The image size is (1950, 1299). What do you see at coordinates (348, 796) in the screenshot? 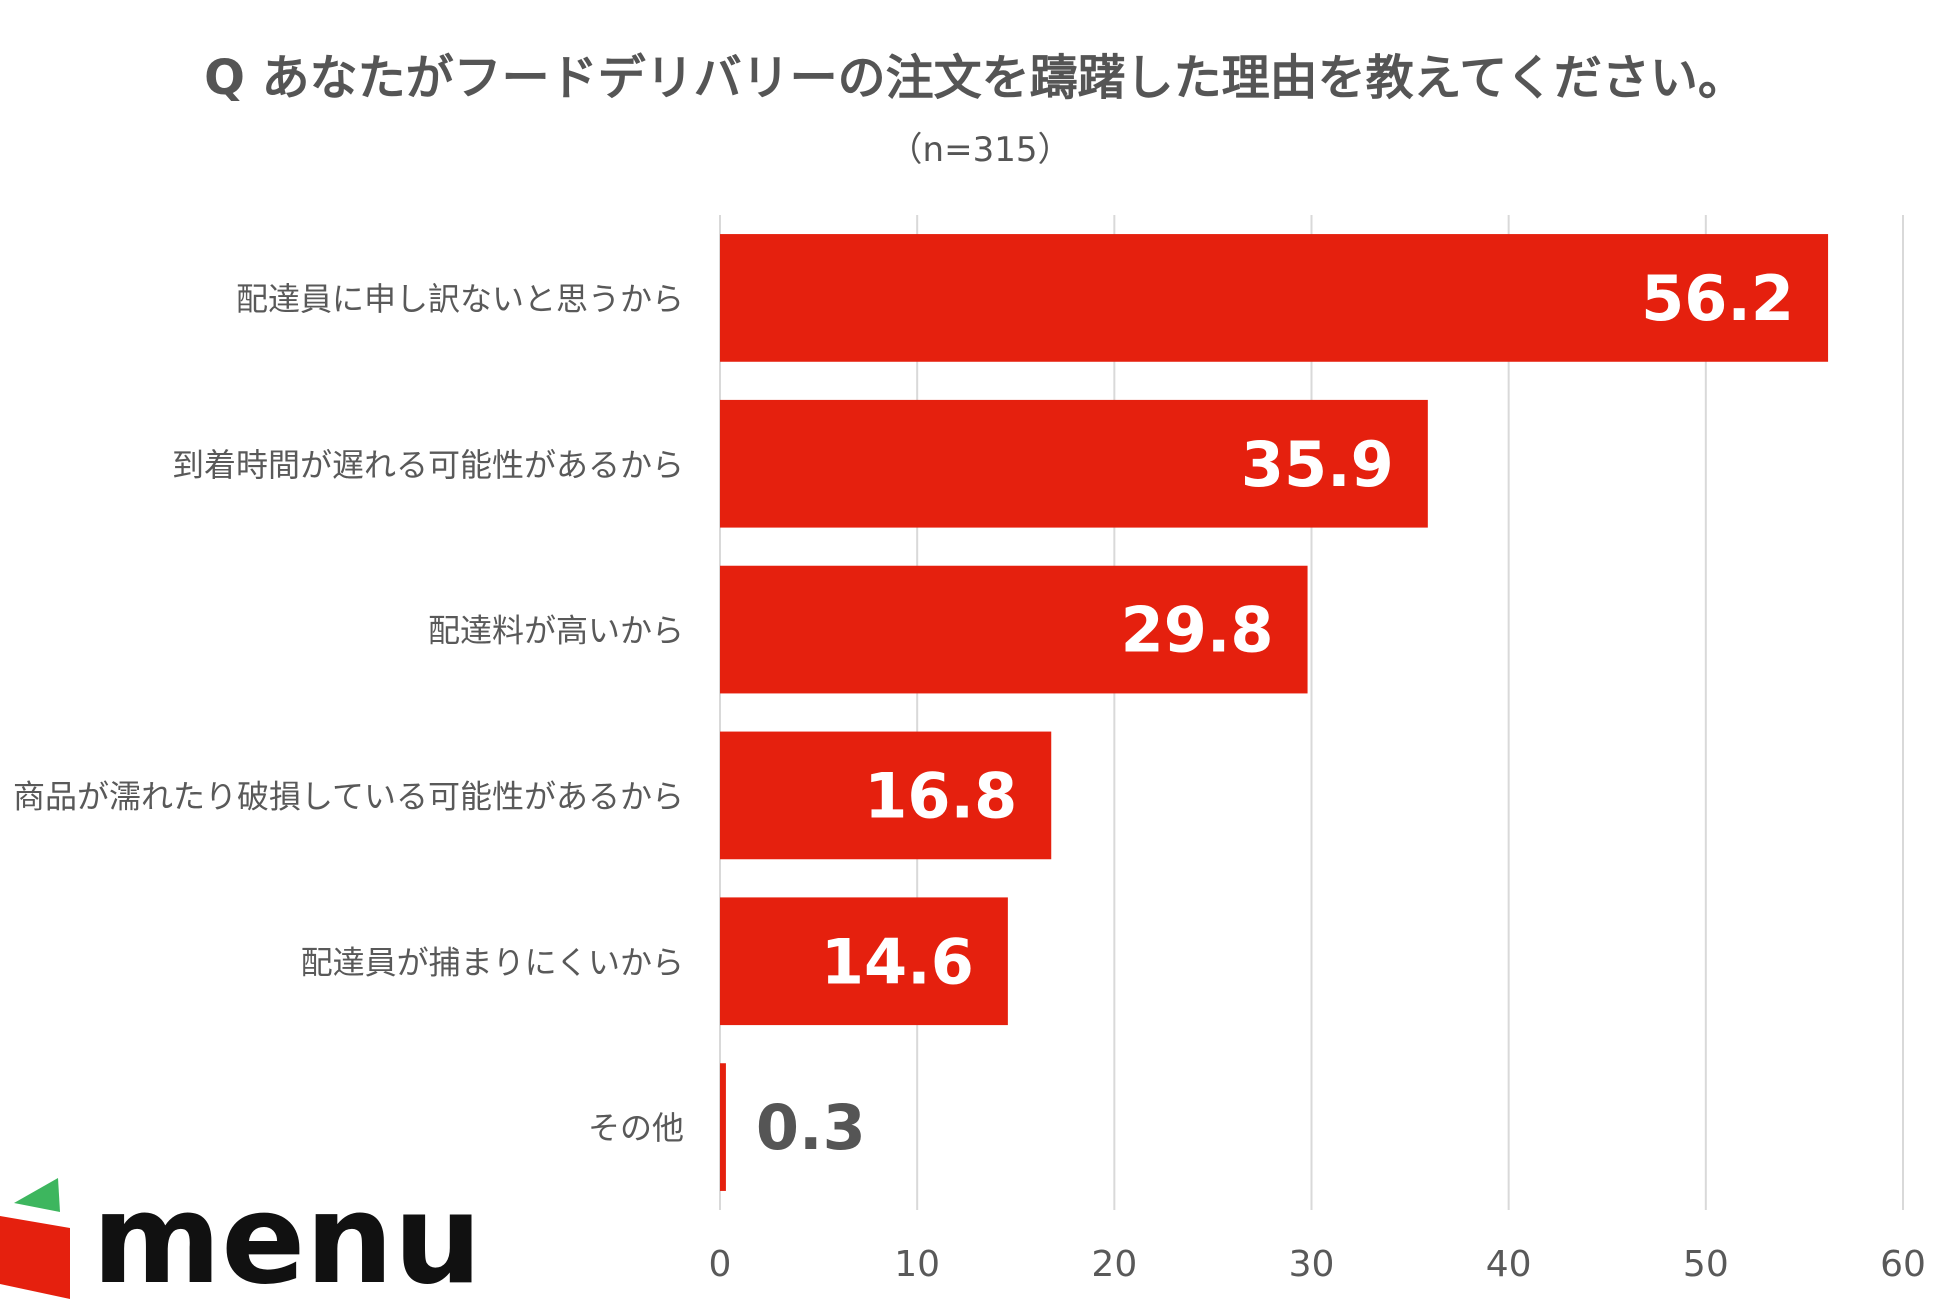
I see `category-label: 商品が濡れたり破損している可能性があるから` at bounding box center [348, 796].